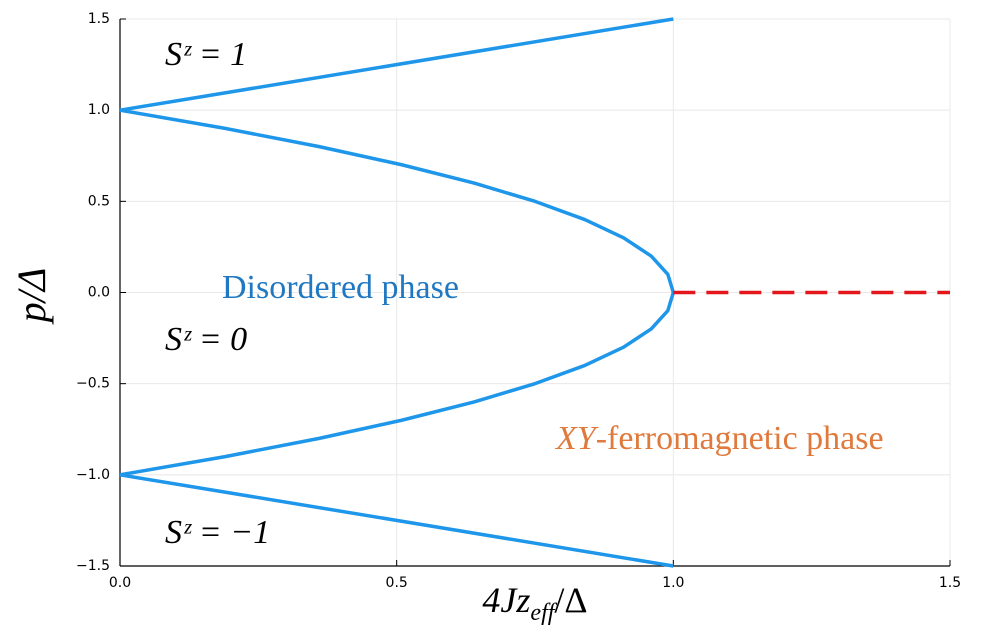 The image size is (996, 637). I want to click on annotation-text: Sᶻ = 1, so click(206, 54).